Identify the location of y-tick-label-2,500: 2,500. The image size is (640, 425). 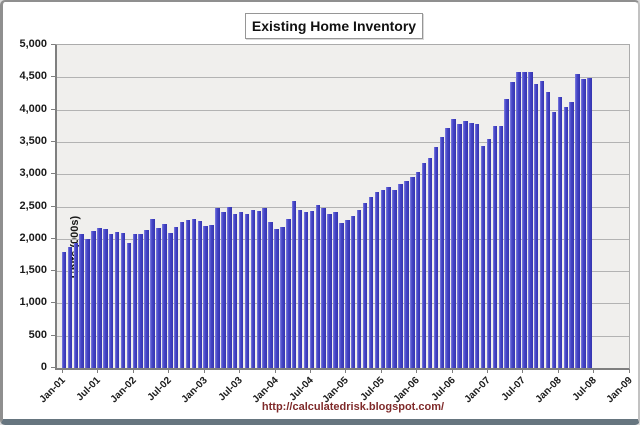
(33, 205).